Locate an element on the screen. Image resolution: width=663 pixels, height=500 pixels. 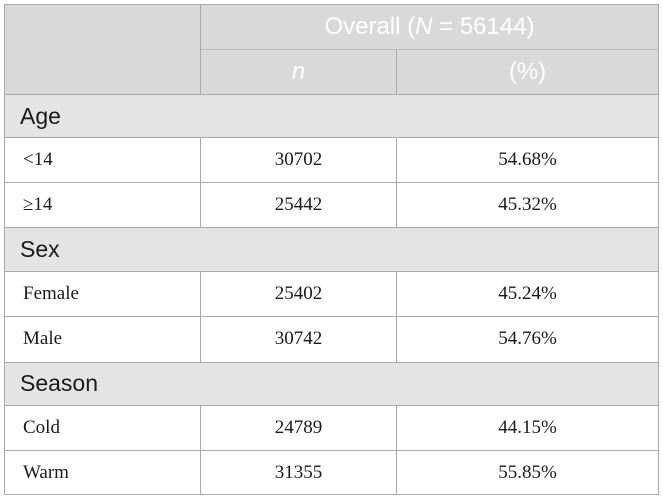
row-pct: 45.24% is located at coordinates (527, 294).